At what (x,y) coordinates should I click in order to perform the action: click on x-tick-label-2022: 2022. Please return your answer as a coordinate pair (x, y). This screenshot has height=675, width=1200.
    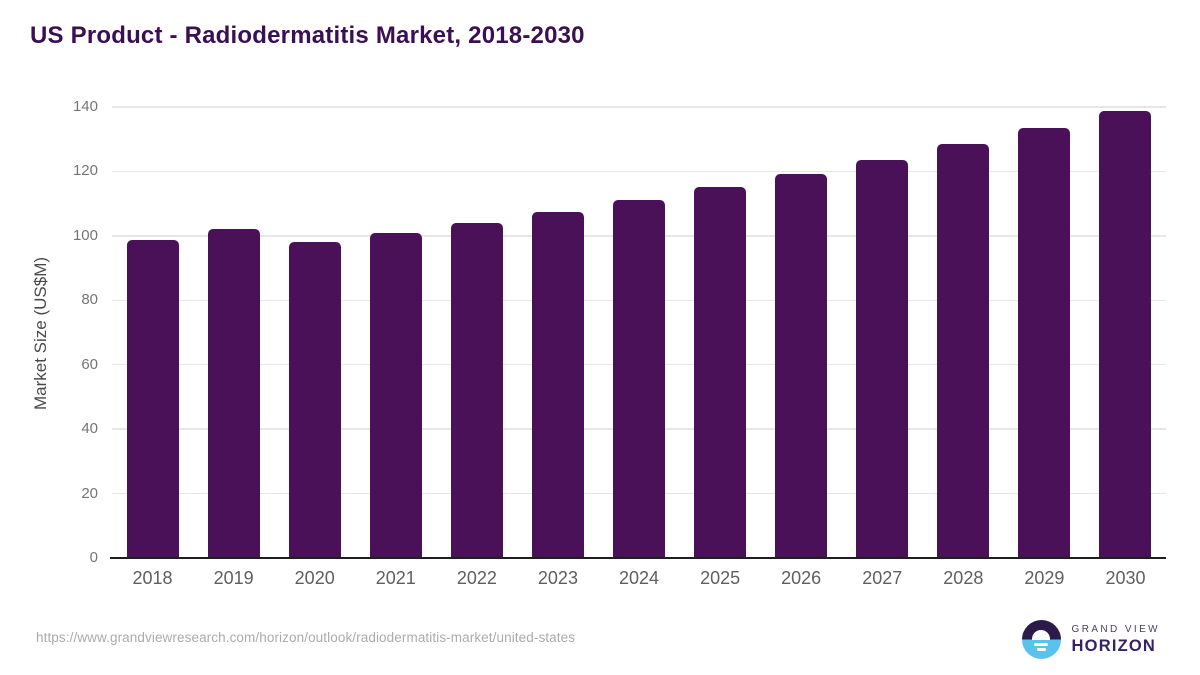
    Looking at the image, I should click on (476, 578).